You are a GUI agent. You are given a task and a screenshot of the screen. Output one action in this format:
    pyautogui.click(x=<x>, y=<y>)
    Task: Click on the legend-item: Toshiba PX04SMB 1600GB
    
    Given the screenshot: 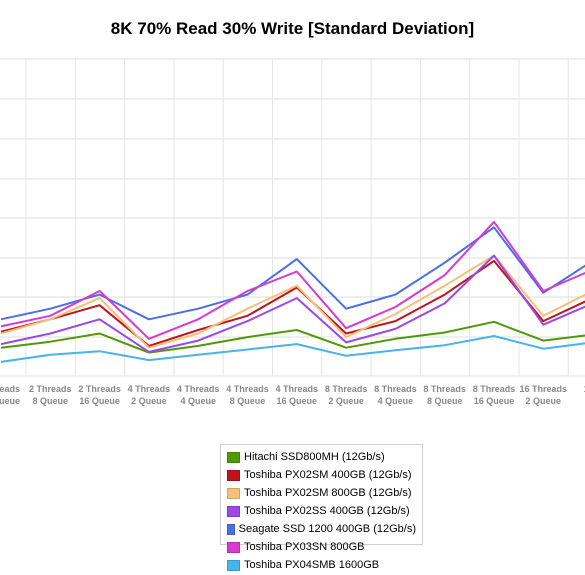 What is the action you would take?
    pyautogui.click(x=321, y=565)
    